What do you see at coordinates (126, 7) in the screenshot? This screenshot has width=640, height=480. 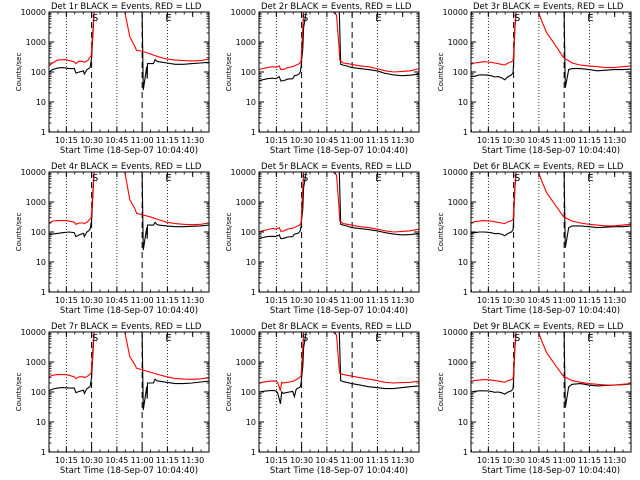 I see `chart-title: Det 1r BLACK = Events, RED = LLD` at bounding box center [126, 7].